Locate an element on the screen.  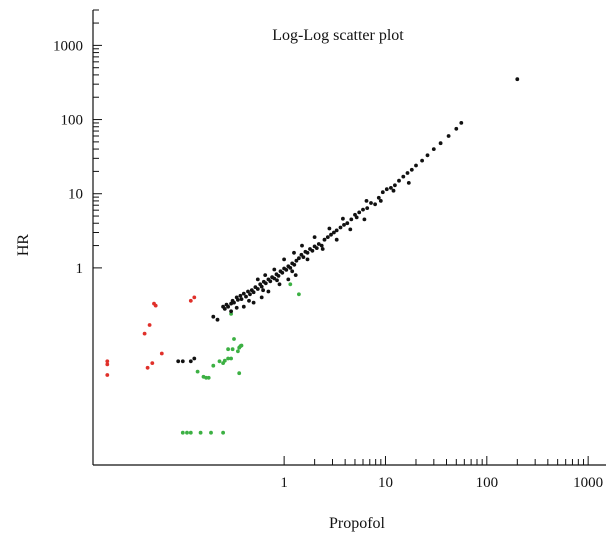
x-axis-label: Propofol is located at coordinates (357, 523).